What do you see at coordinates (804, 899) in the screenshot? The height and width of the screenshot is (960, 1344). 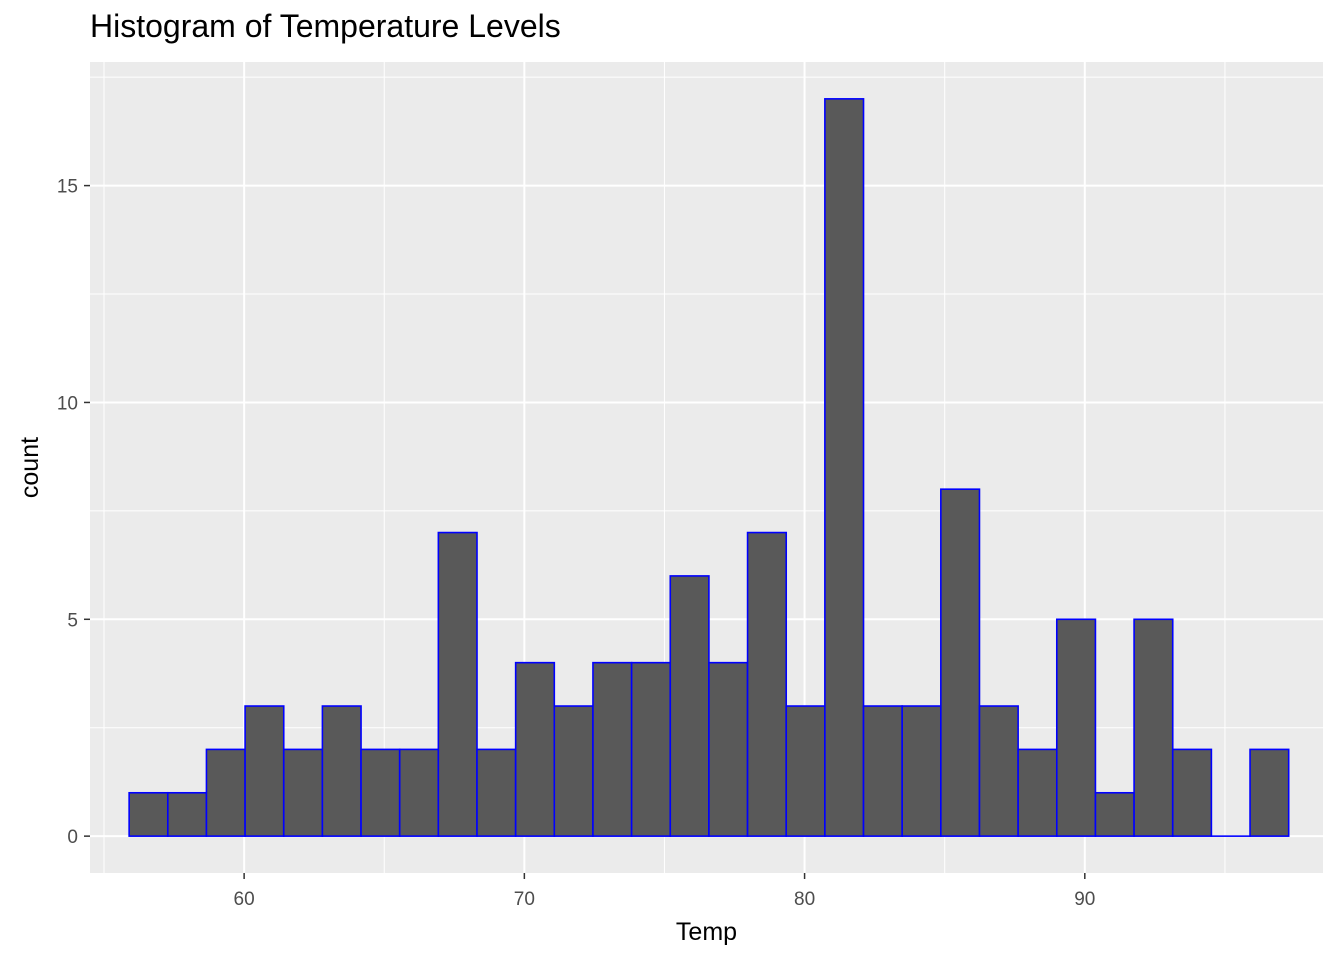 I see `x-tick-label: 80` at bounding box center [804, 899].